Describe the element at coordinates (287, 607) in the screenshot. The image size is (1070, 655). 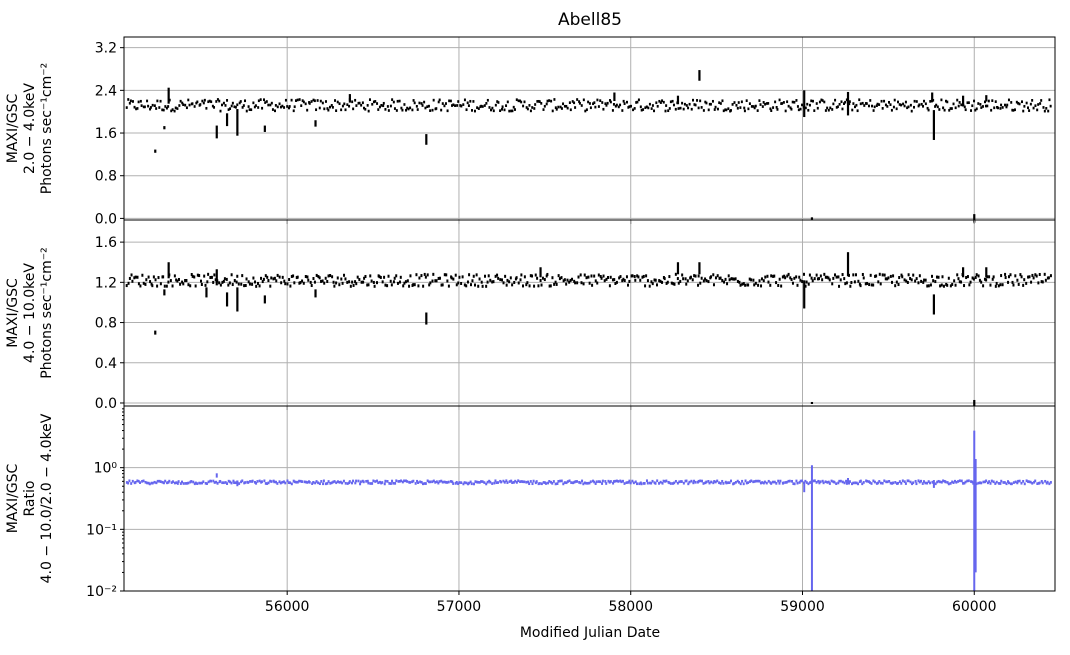
I see `x-tick-label: 56000` at that location.